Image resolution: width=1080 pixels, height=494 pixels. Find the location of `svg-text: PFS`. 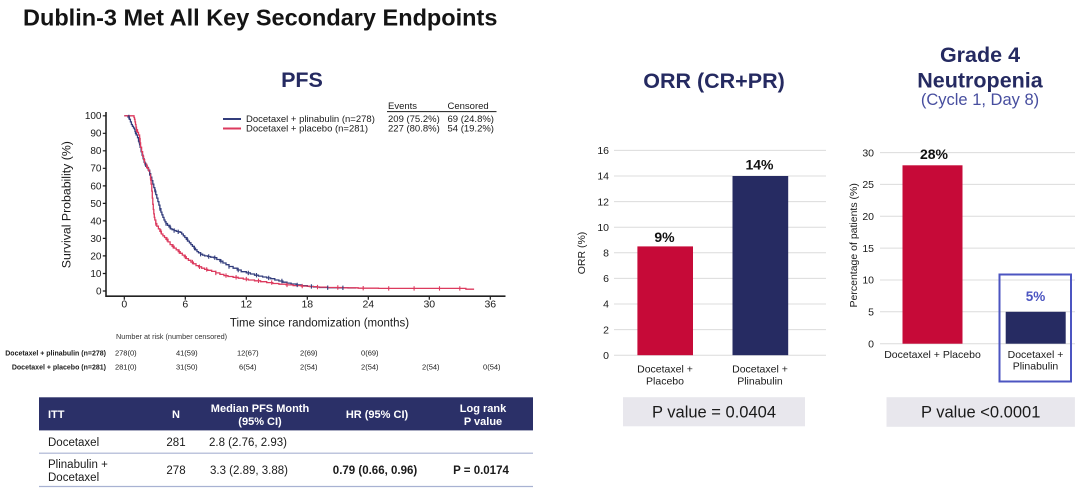

svg-text: PFS is located at coordinates (302, 80).